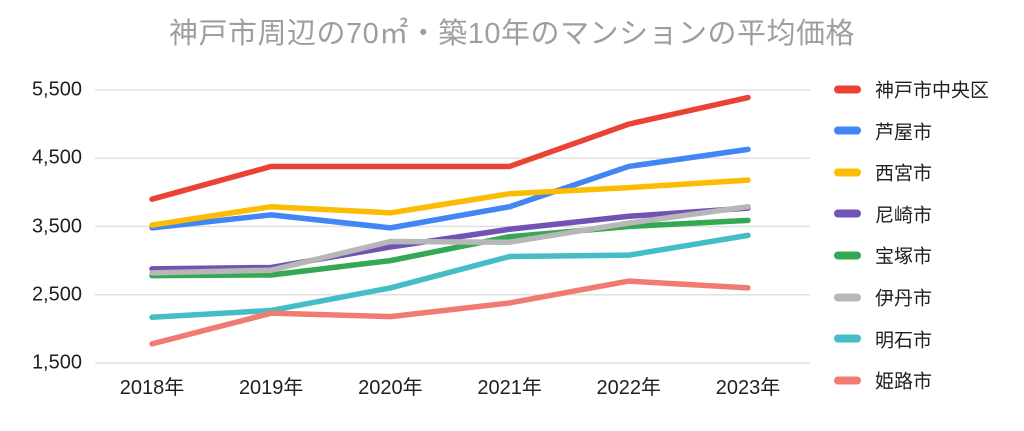 The width and height of the screenshot is (1024, 431). Describe the element at coordinates (390, 388) in the screenshot. I see `x-tick-label: 2020年` at that location.